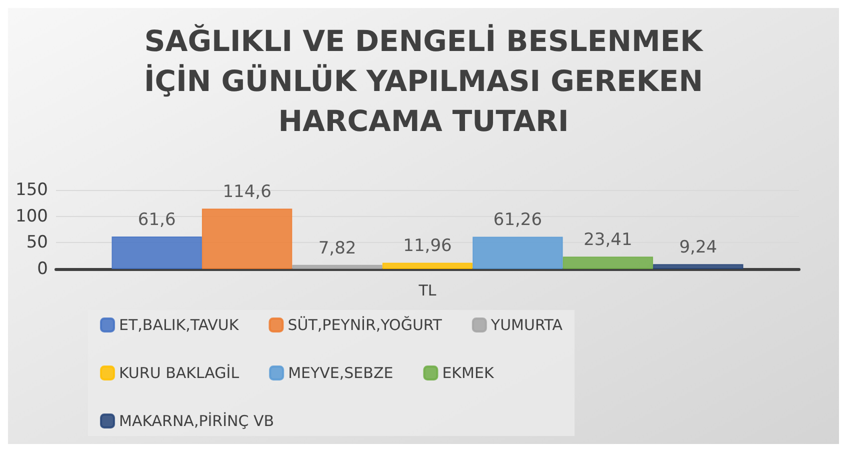  What do you see at coordinates (157, 220) in the screenshot?
I see `data-label: 61,6` at bounding box center [157, 220].